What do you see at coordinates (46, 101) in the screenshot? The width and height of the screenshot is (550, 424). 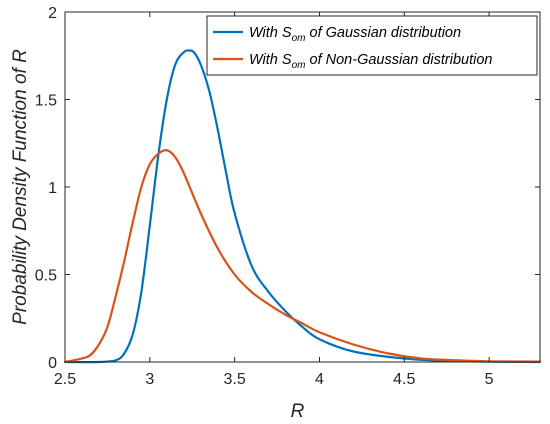 I see `y-tick-label: 1.5` at bounding box center [46, 101].